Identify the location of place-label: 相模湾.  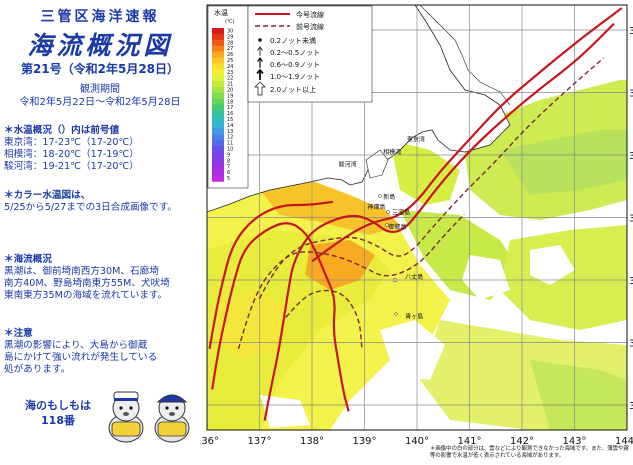
(392, 152).